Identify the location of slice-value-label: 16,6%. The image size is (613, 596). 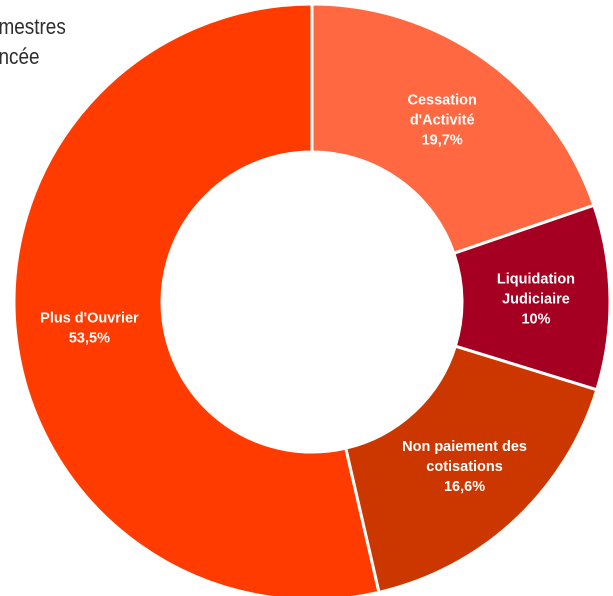
(464, 487).